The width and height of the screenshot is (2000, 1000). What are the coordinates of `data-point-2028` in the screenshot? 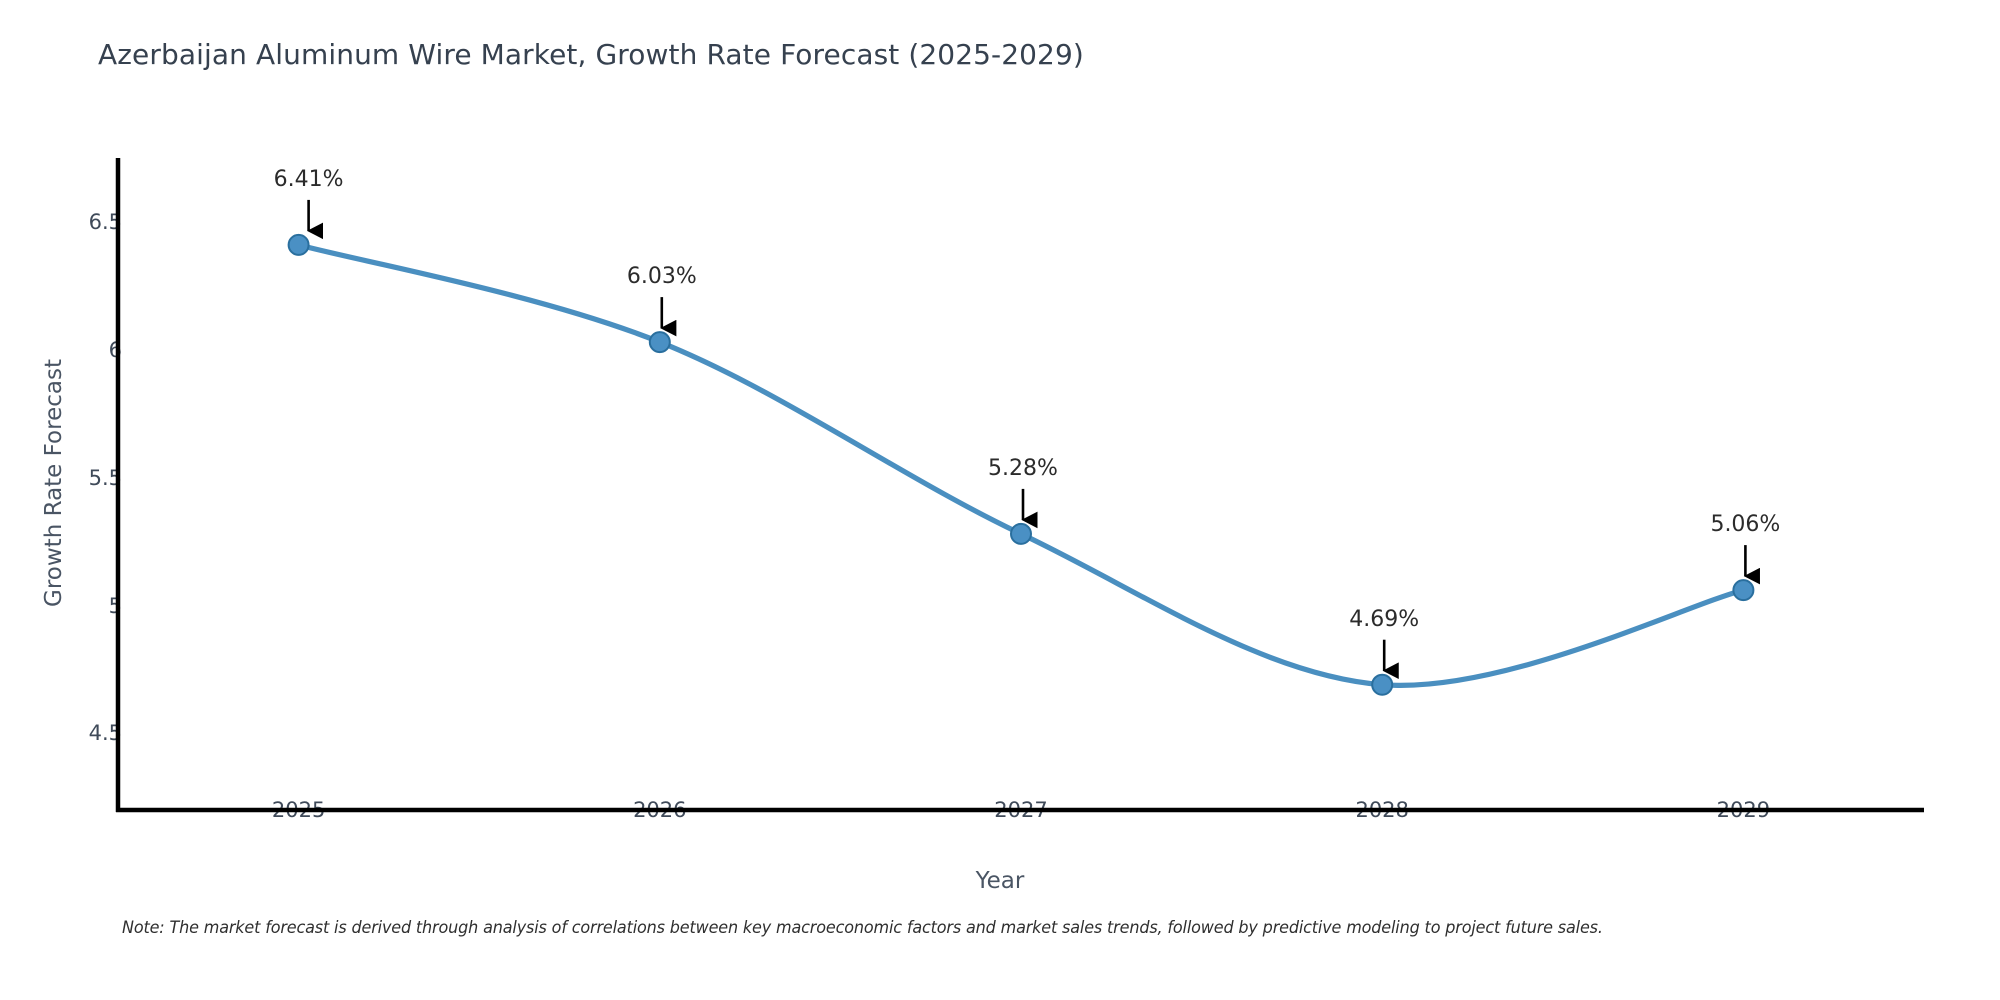 It's located at (1382, 684).